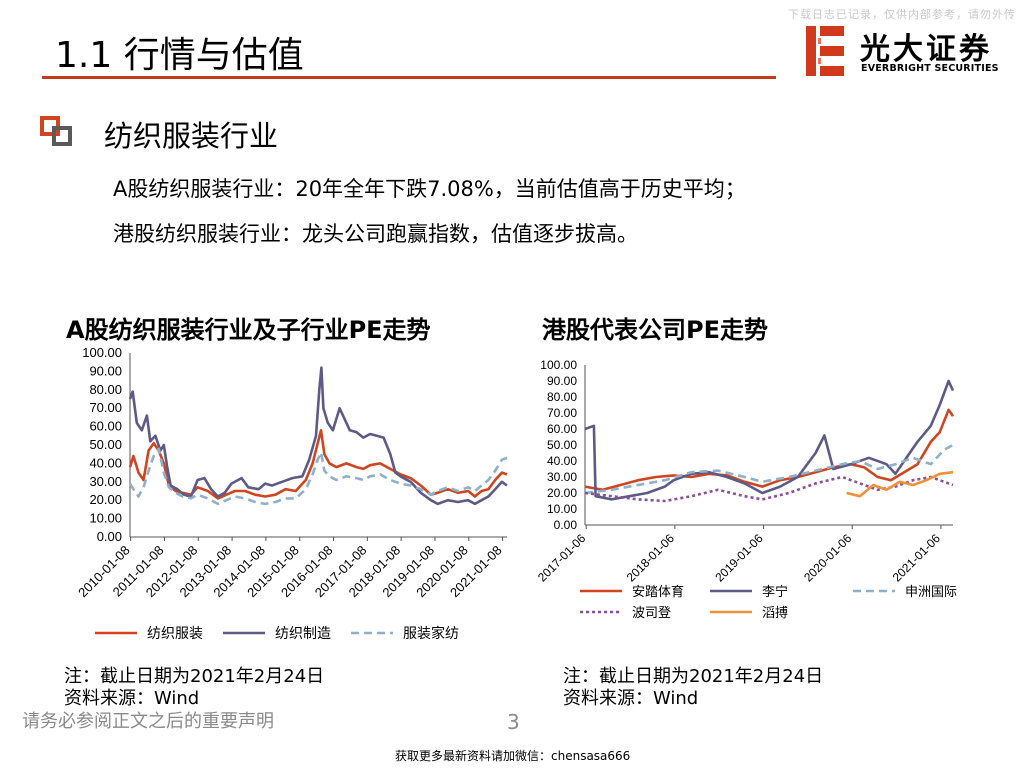  I want to click on watermark-text: 下载日志已记录，仅供内部参考，请勿外传, so click(902, 14).